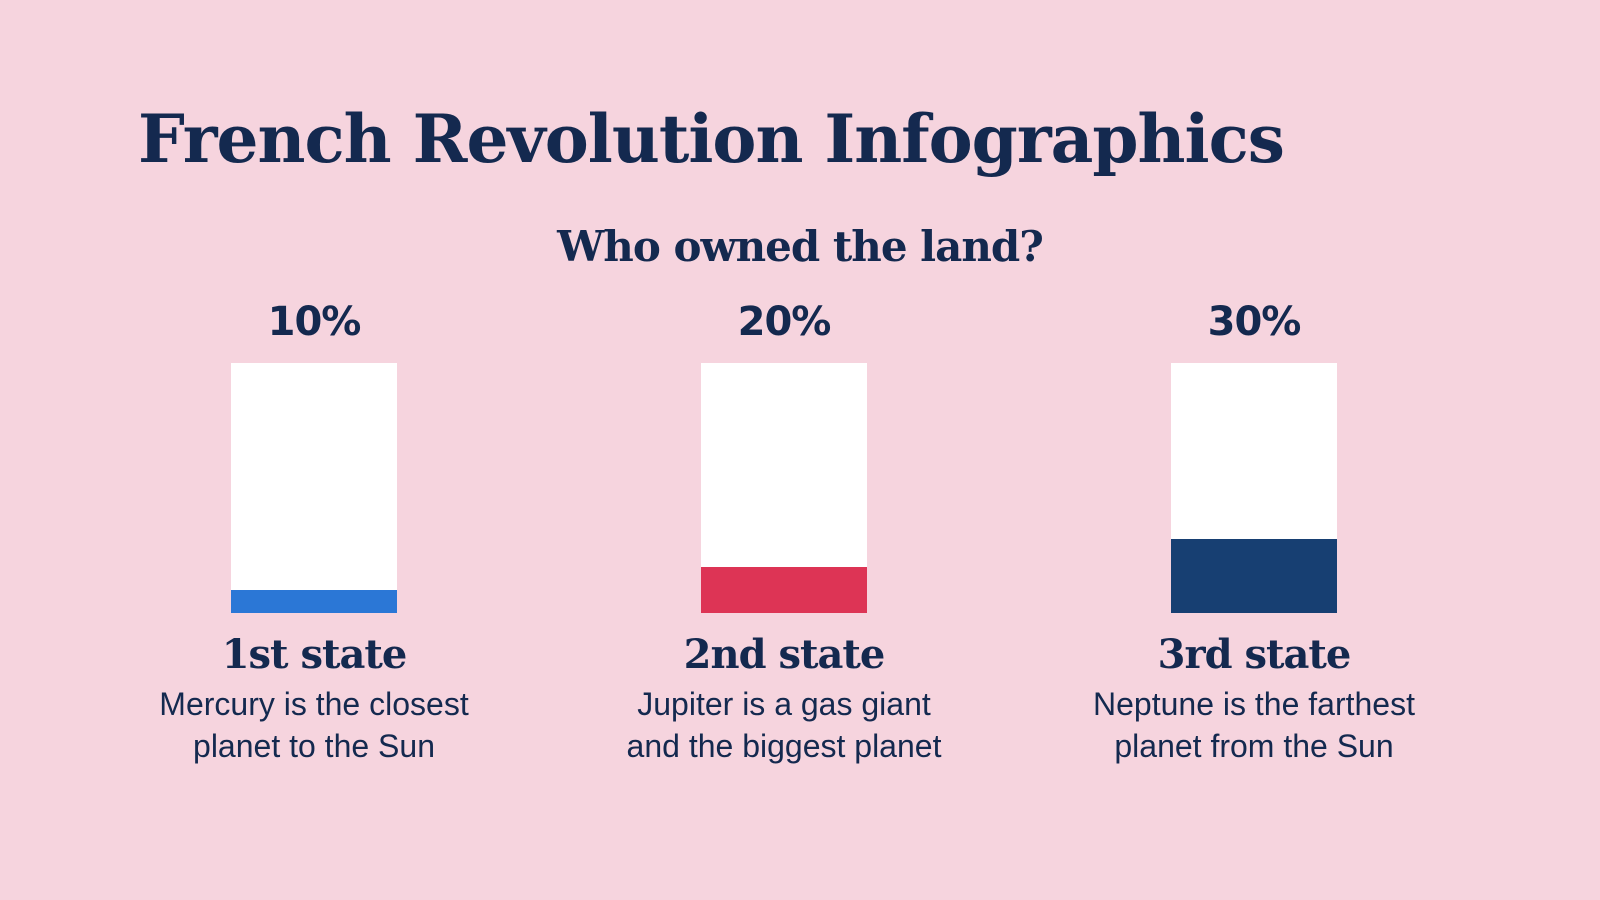  I want to click on description-line: planet from the Sun, so click(1254, 746).